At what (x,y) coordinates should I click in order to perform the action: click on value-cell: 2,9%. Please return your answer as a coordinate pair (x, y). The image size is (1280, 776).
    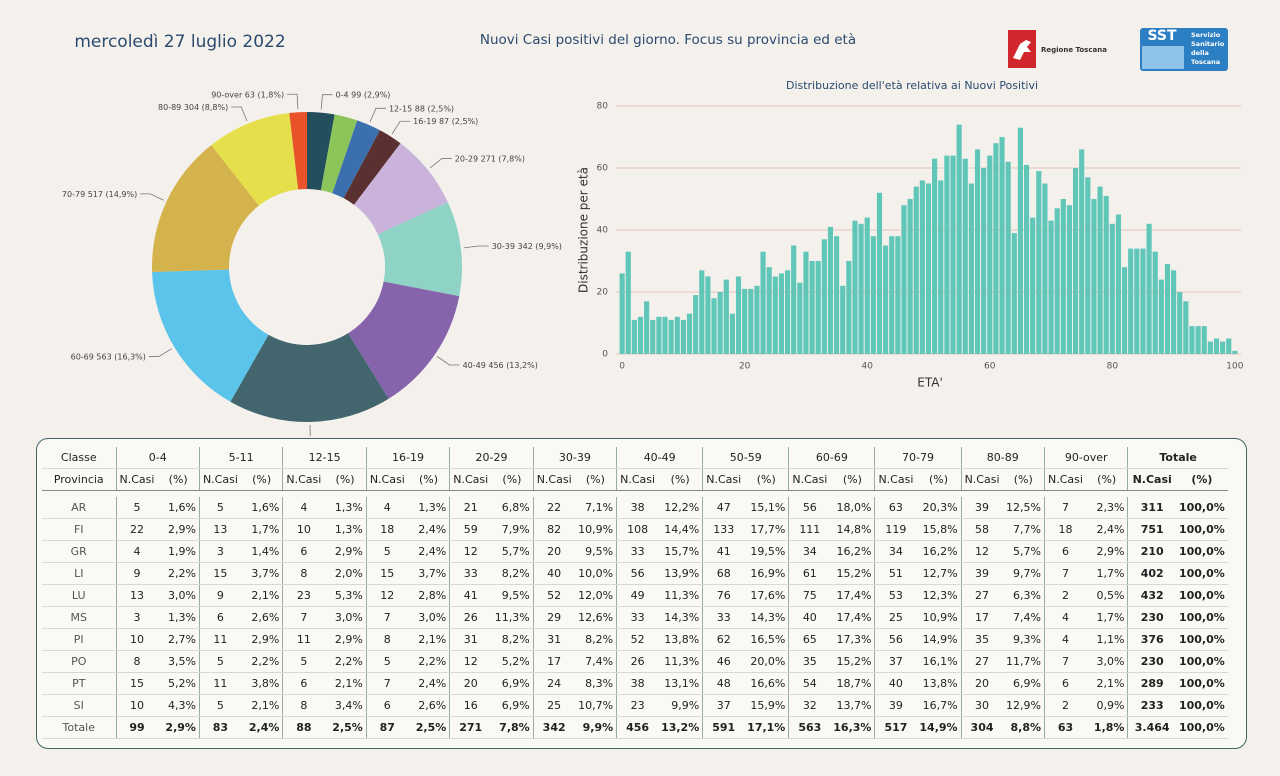
    Looking at the image, I should click on (178, 529).